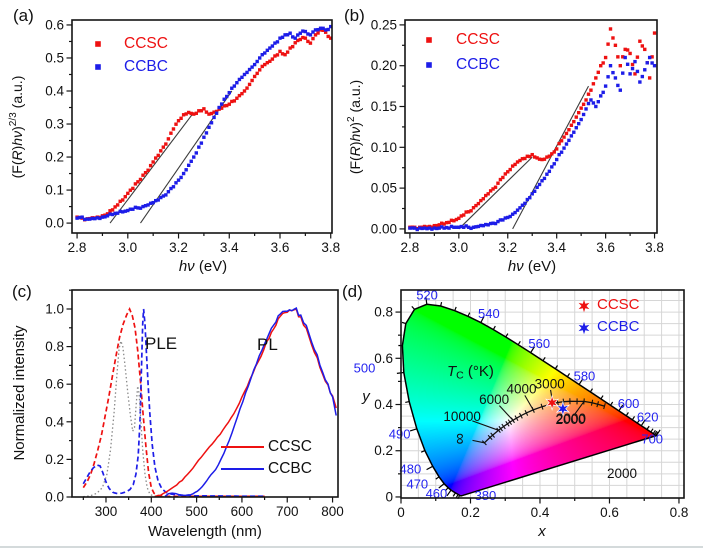 This screenshot has height=554, width=703. I want to click on legend-b-ccbc-label: CCBC, so click(478, 64).